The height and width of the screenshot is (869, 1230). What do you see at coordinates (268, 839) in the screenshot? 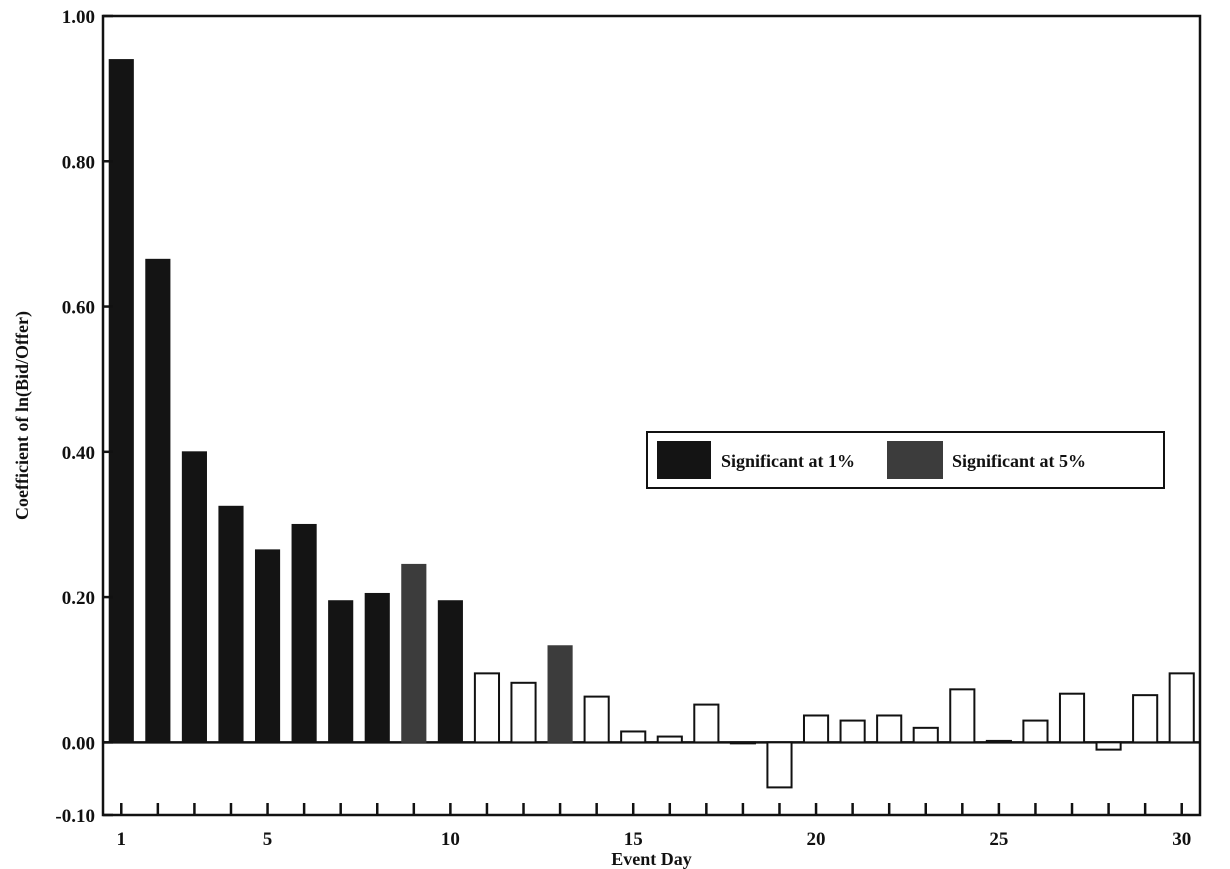
I see `x-tick-label: 5` at bounding box center [268, 839].